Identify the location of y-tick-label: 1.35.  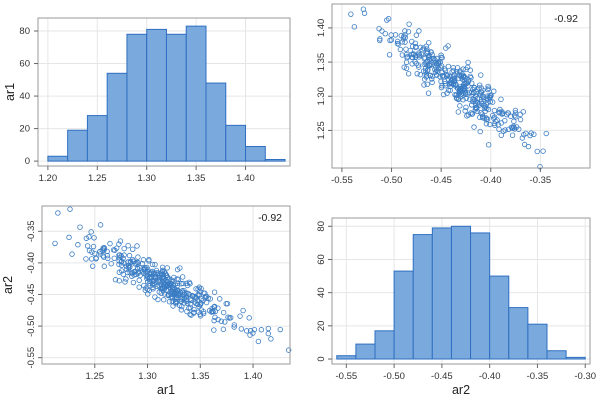
(321, 62).